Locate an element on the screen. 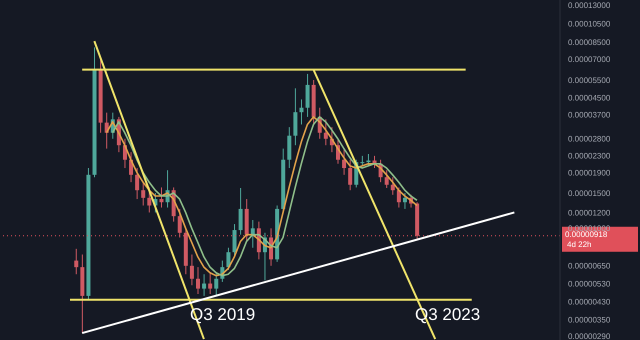  y-tick-label: 0.00000290 is located at coordinates (589, 336).